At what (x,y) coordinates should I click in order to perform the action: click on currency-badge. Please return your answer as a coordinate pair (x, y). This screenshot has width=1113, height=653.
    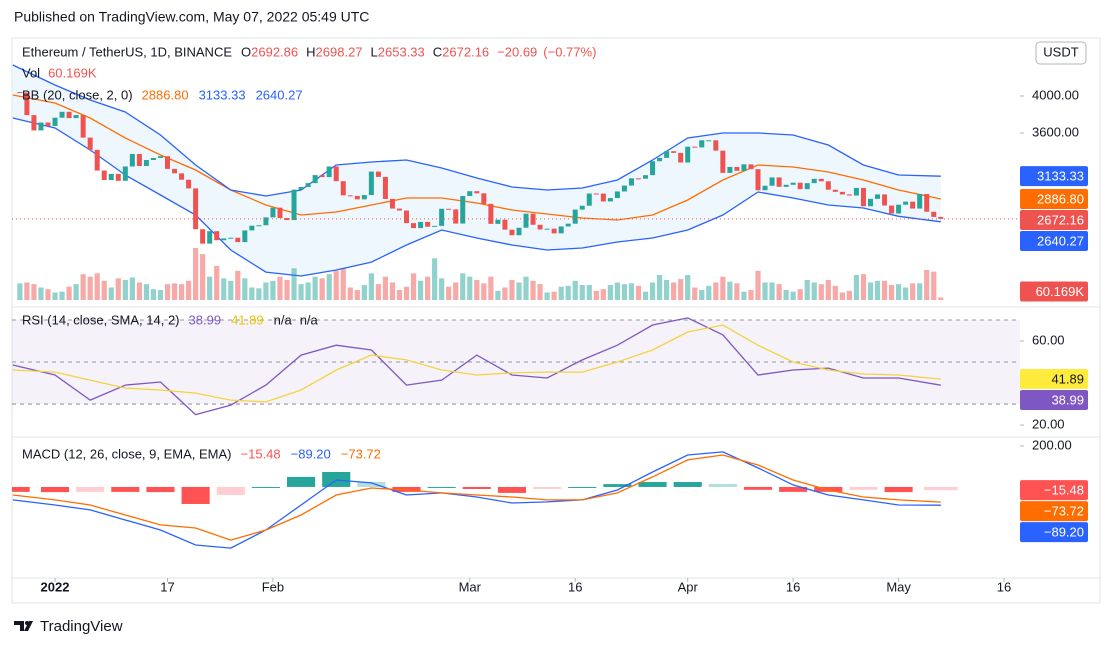
    Looking at the image, I should click on (1061, 53).